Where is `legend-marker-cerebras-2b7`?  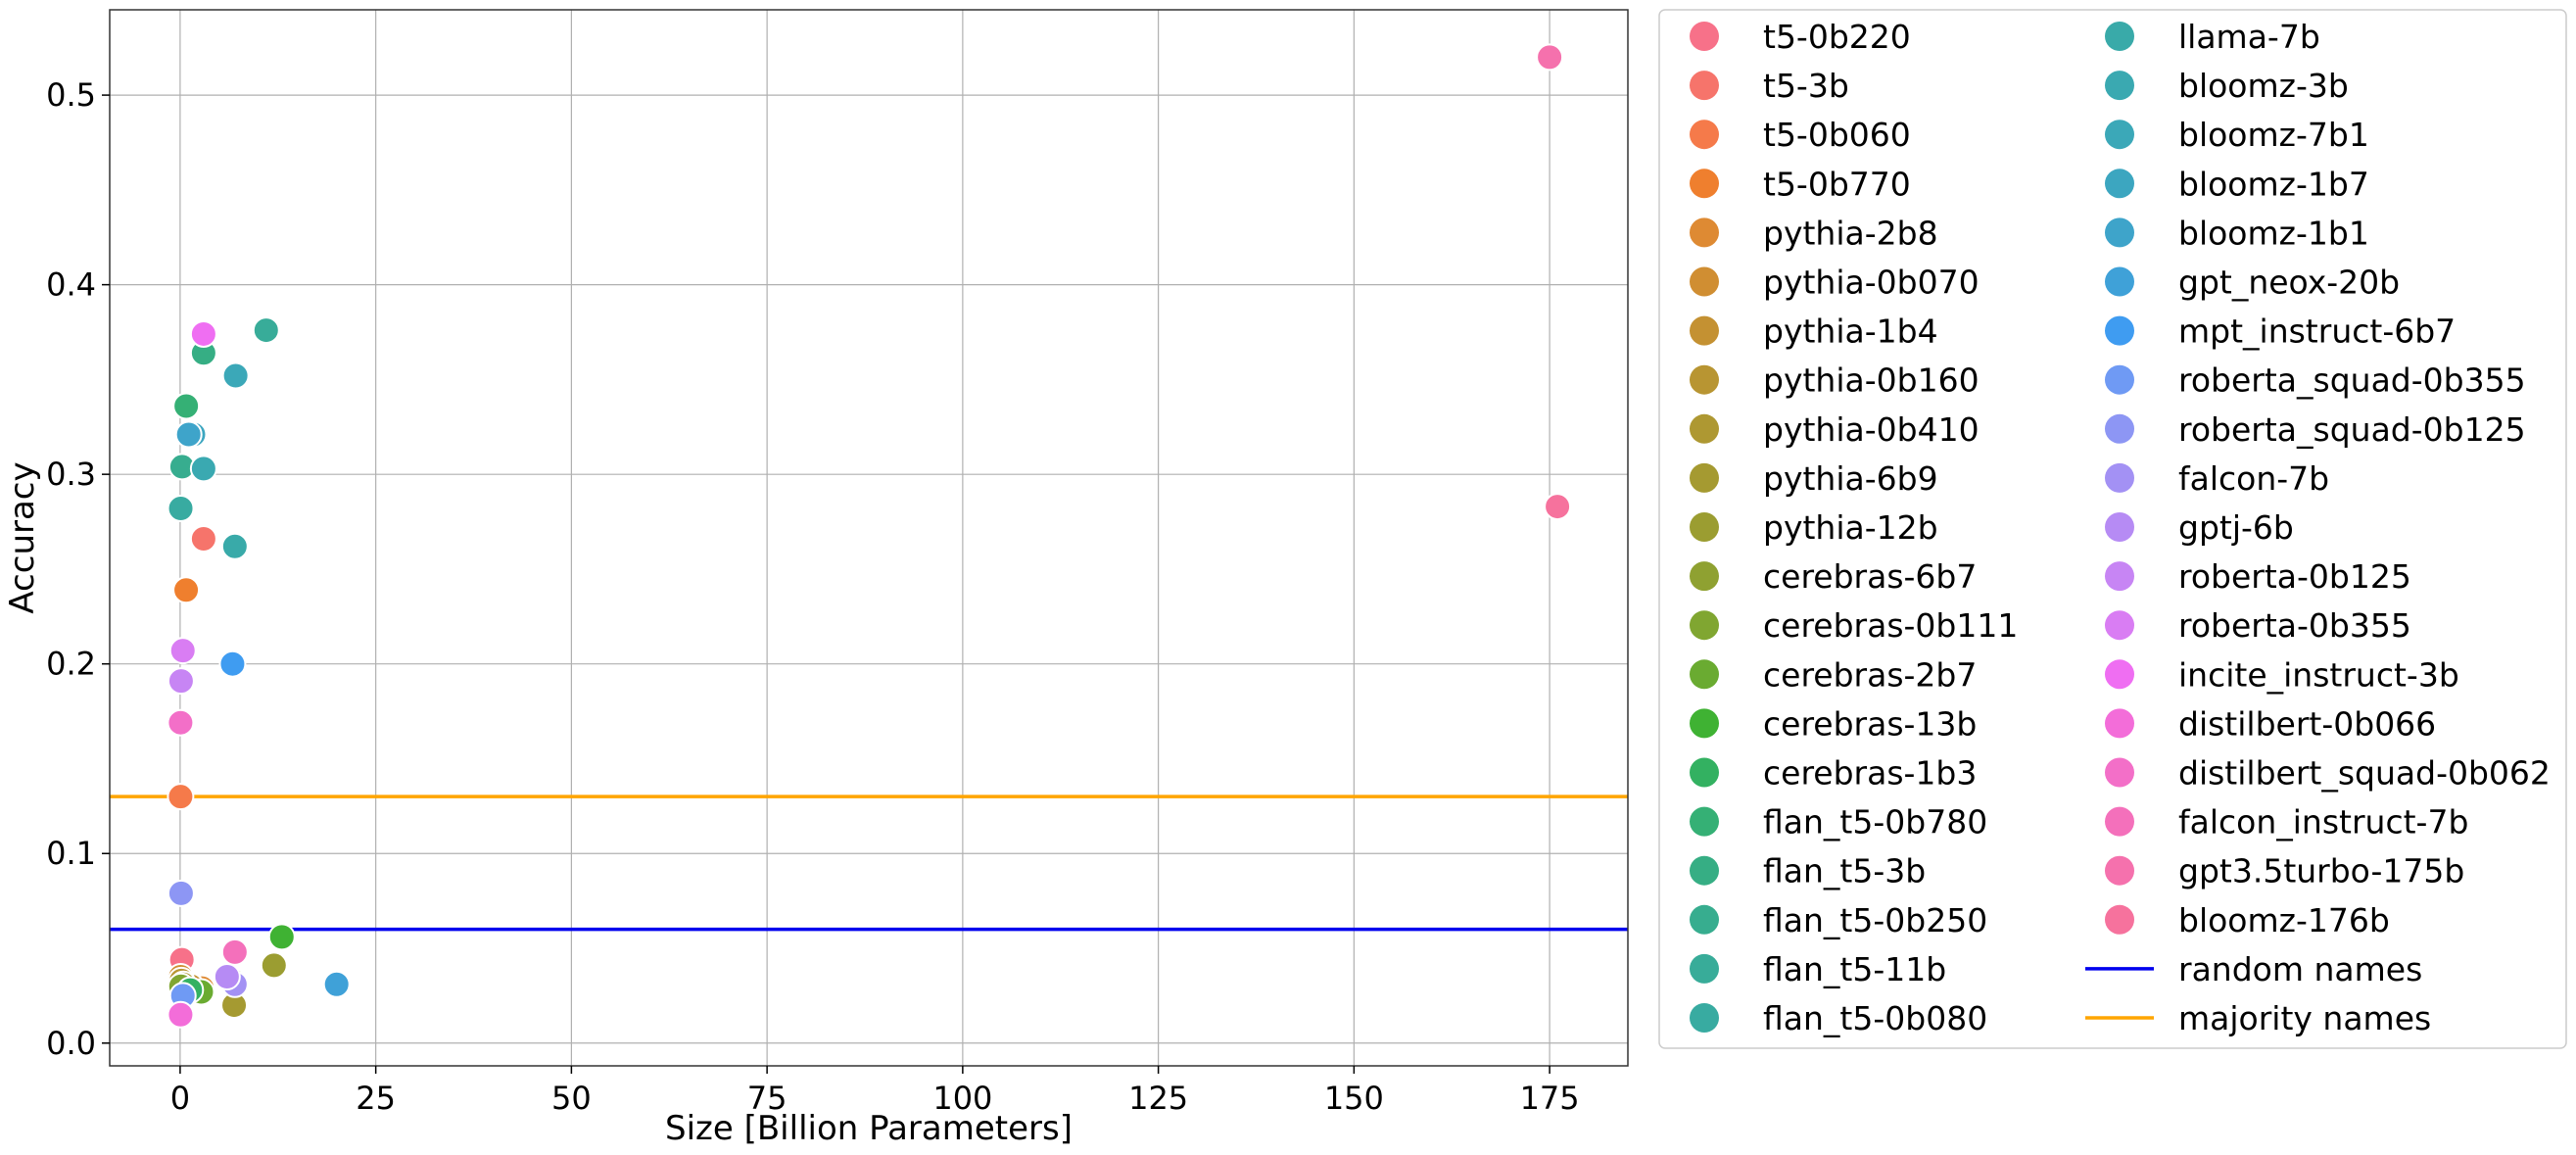
legend-marker-cerebras-2b7 is located at coordinates (1704, 674).